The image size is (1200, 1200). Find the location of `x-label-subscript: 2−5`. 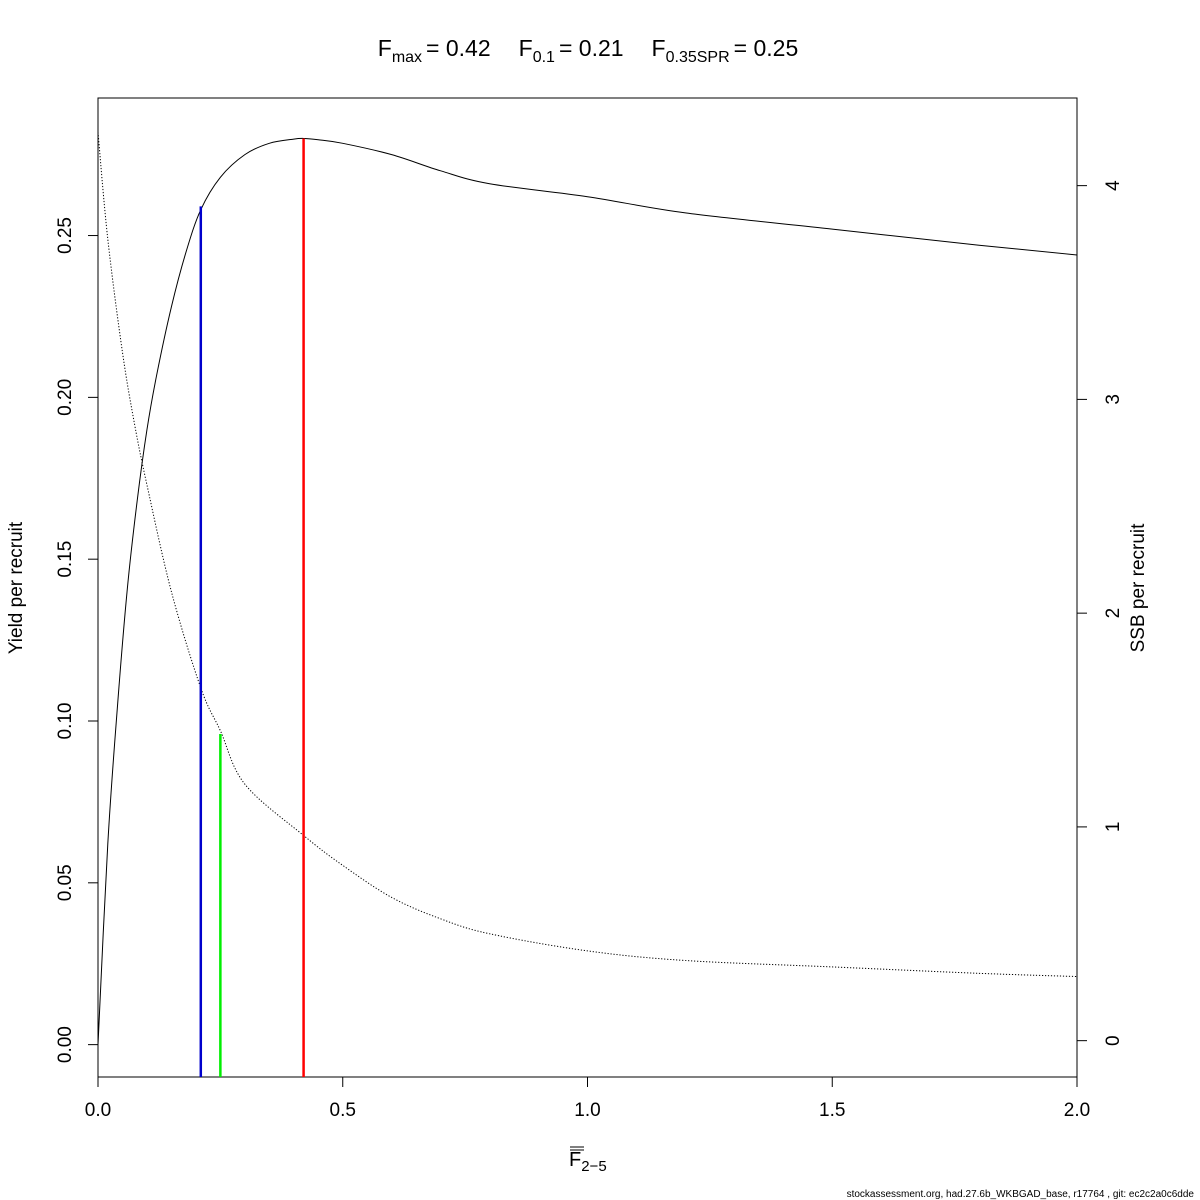

x-label-subscript: 2−5 is located at coordinates (593, 1166).